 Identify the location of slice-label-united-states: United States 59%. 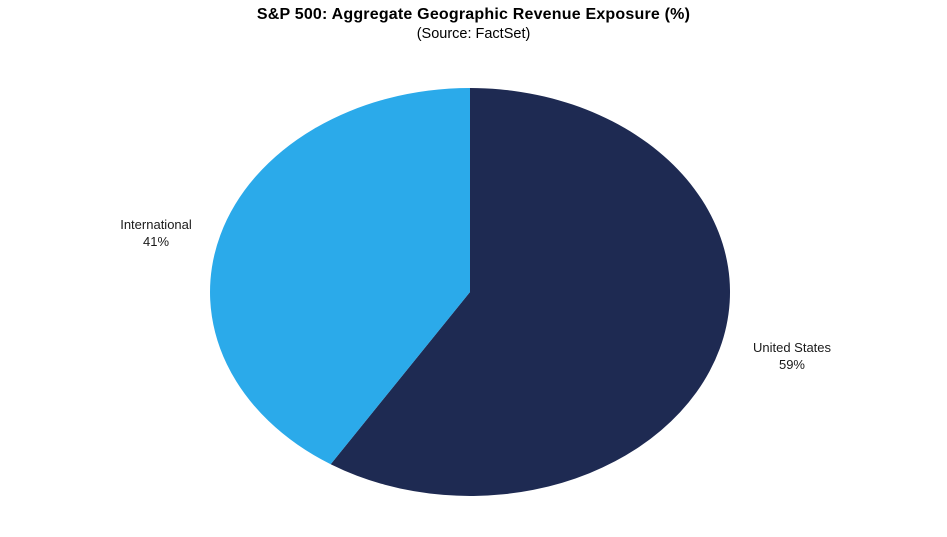
(792, 356).